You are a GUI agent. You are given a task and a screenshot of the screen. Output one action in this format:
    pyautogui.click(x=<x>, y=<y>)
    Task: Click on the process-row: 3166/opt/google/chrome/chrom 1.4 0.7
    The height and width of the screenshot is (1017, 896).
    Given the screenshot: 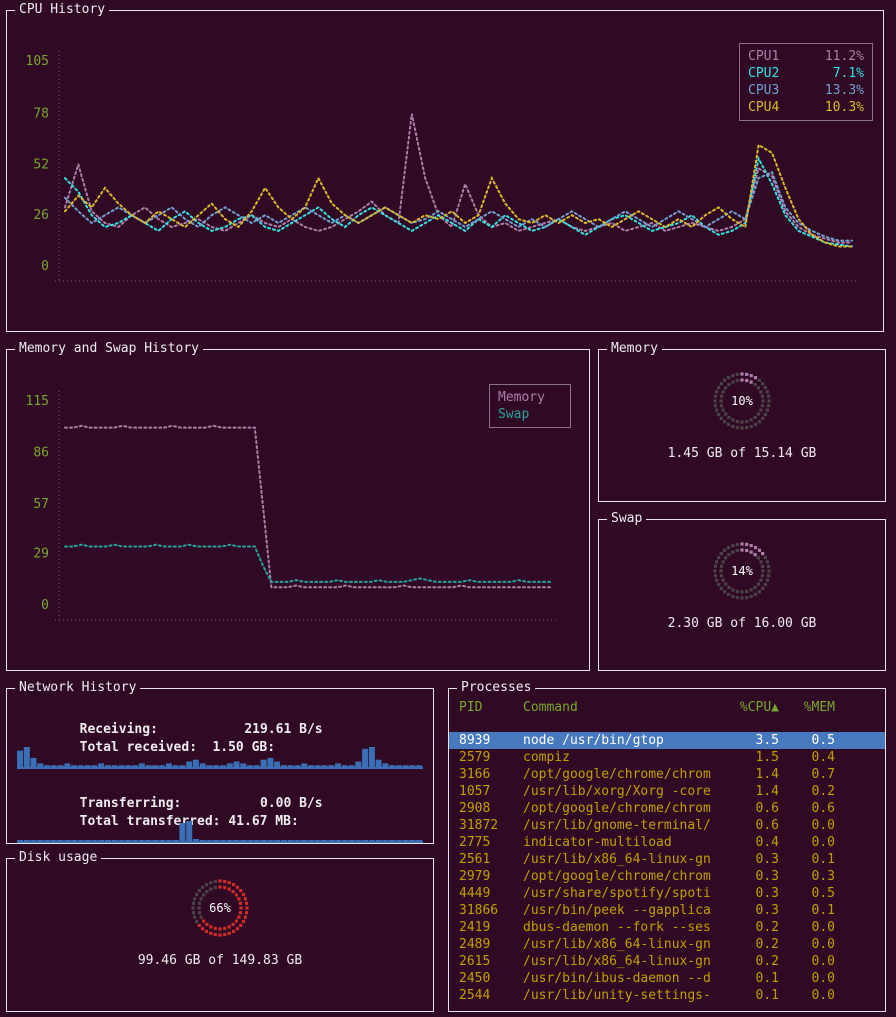 What is the action you would take?
    pyautogui.click(x=667, y=774)
    